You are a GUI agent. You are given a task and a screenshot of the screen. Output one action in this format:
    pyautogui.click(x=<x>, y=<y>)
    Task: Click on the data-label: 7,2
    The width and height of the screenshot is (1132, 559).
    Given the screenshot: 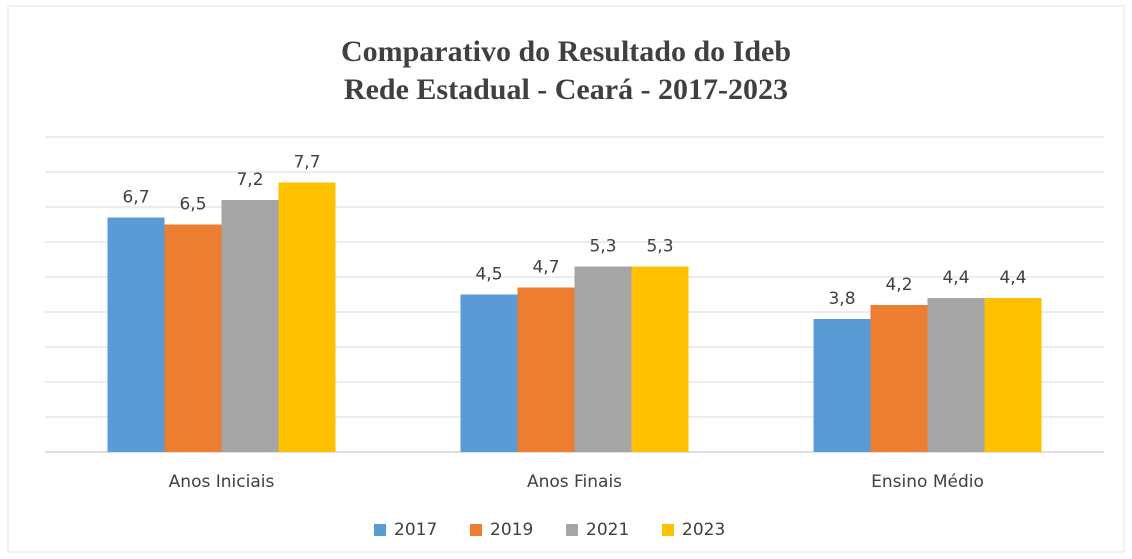 What is the action you would take?
    pyautogui.click(x=249, y=180)
    